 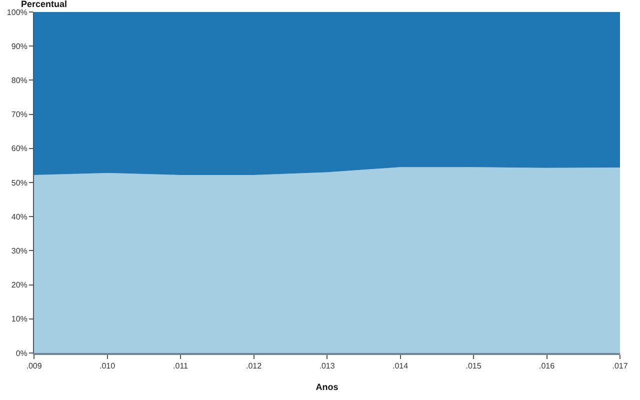 What do you see at coordinates (400, 366) in the screenshot?
I see `x-tick-label: .014` at bounding box center [400, 366].